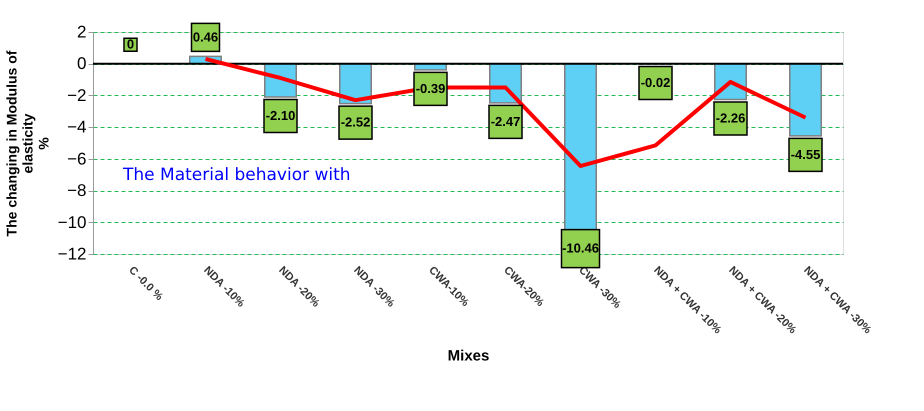 The width and height of the screenshot is (924, 411). I want to click on data-label: -2.26, so click(731, 118).